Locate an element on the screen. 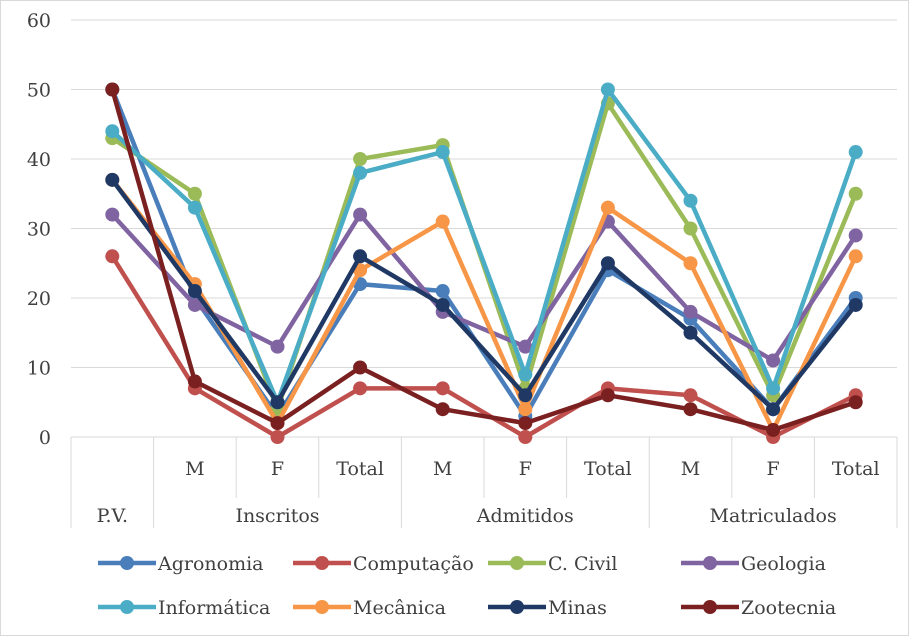 This screenshot has height=641, width=909. y-tick-label: 60 is located at coordinates (39, 21).